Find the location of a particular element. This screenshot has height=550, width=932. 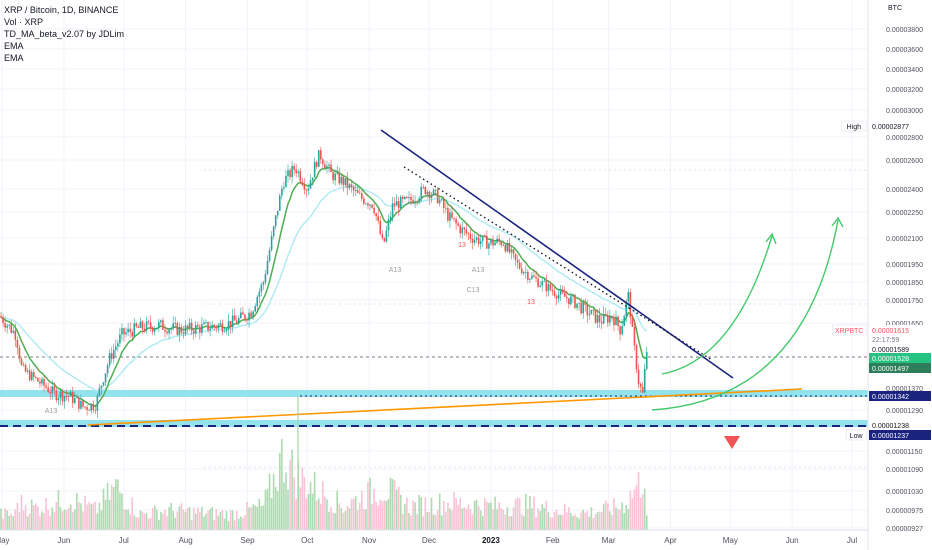

y-tick-label: 0.00003200 is located at coordinates (904, 90).